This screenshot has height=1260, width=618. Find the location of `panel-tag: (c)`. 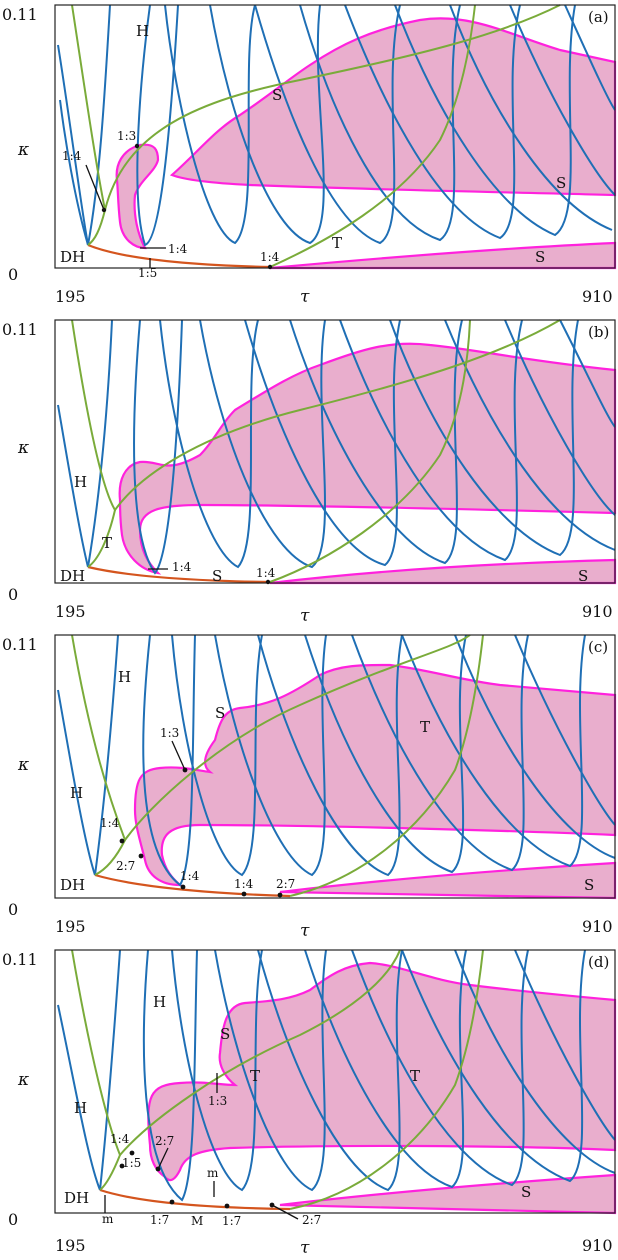

panel-tag: (c) is located at coordinates (598, 647).